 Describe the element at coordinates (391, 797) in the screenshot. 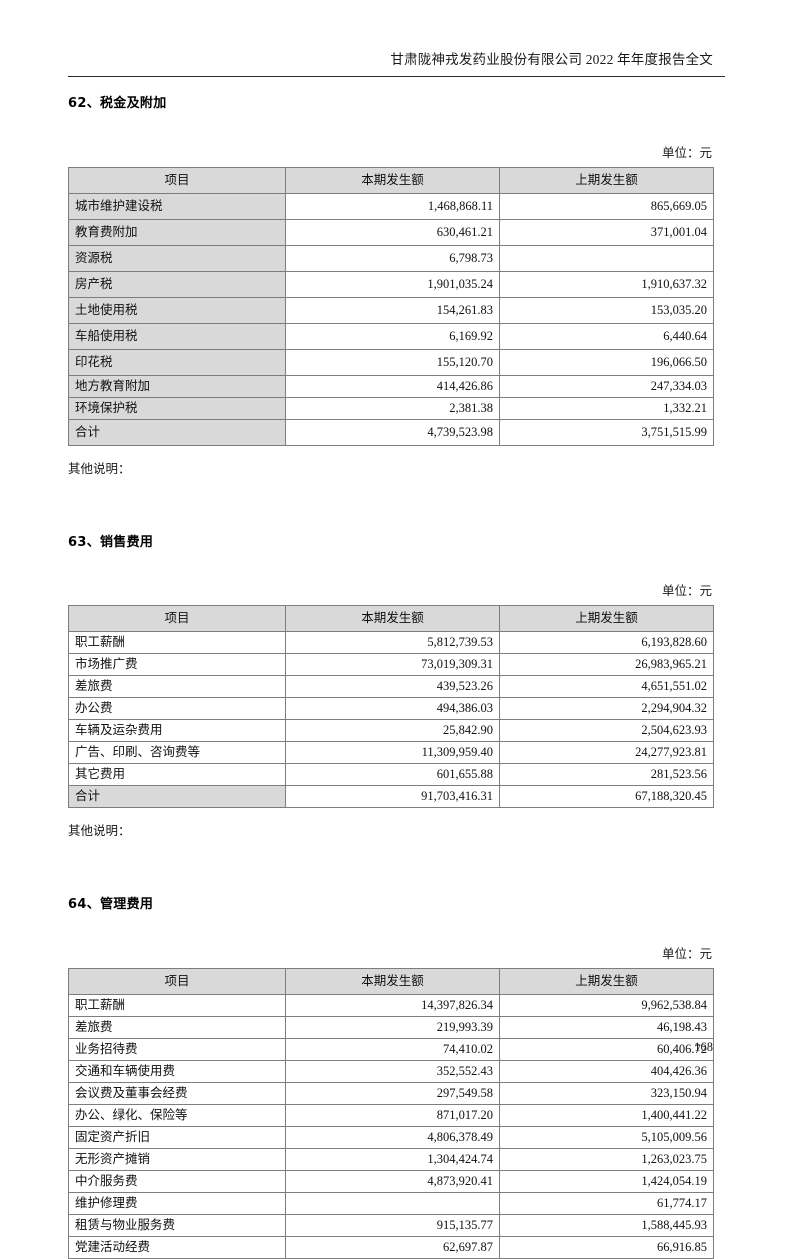

I see `table-total-row: 合计 91,703,416.31 67,188,320.45` at that location.